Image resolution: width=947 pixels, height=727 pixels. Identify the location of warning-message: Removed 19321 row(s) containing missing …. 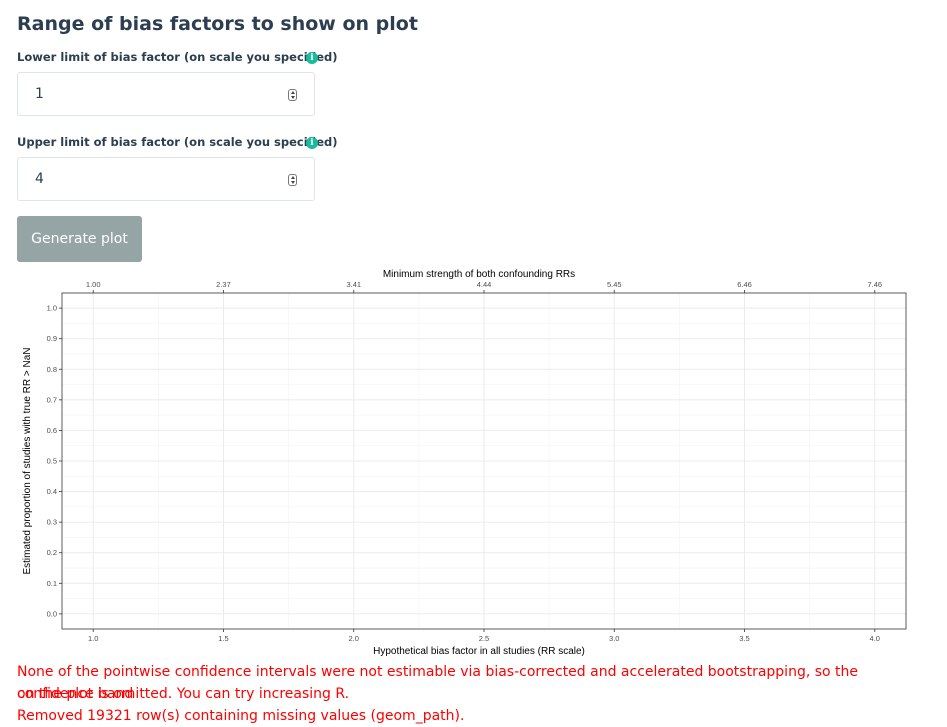
(241, 716).